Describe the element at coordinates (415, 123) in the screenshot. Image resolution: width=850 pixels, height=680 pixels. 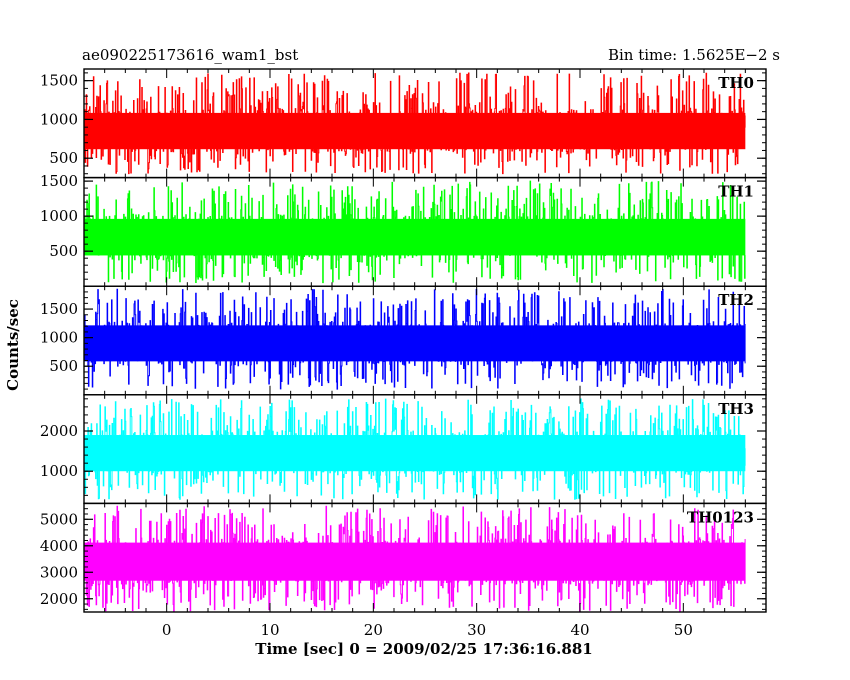
I see `series-line-th0` at that location.